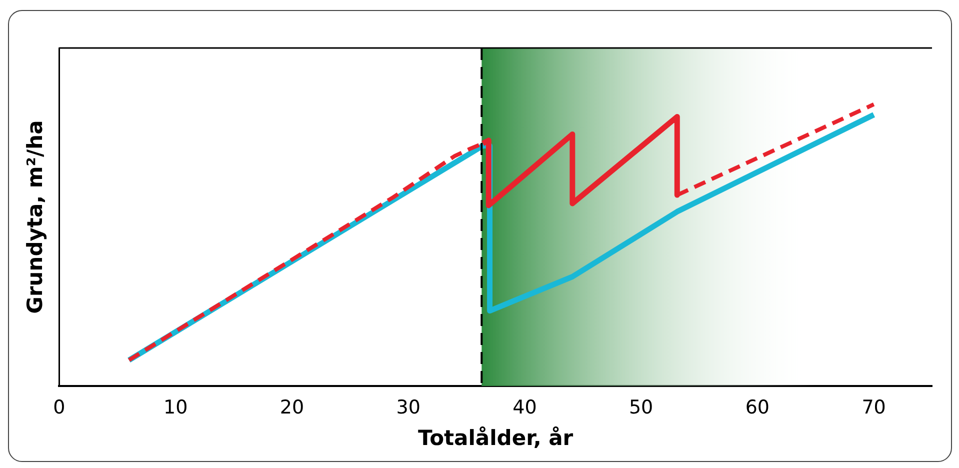 The height and width of the screenshot is (468, 959). What do you see at coordinates (757, 407) in the screenshot?
I see `x-tick-label: 60` at bounding box center [757, 407].